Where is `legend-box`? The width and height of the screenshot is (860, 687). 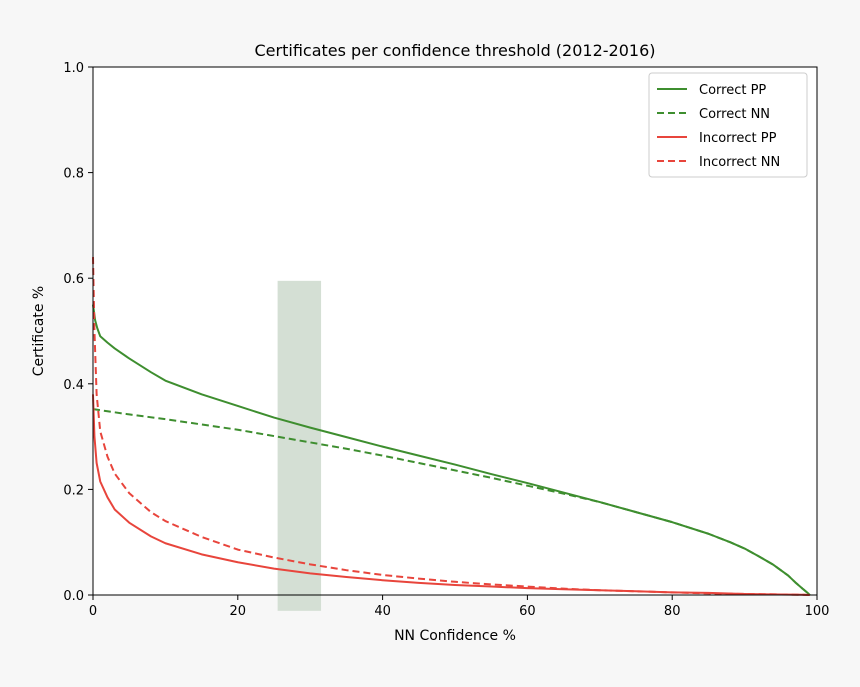 legend-box is located at coordinates (728, 125).